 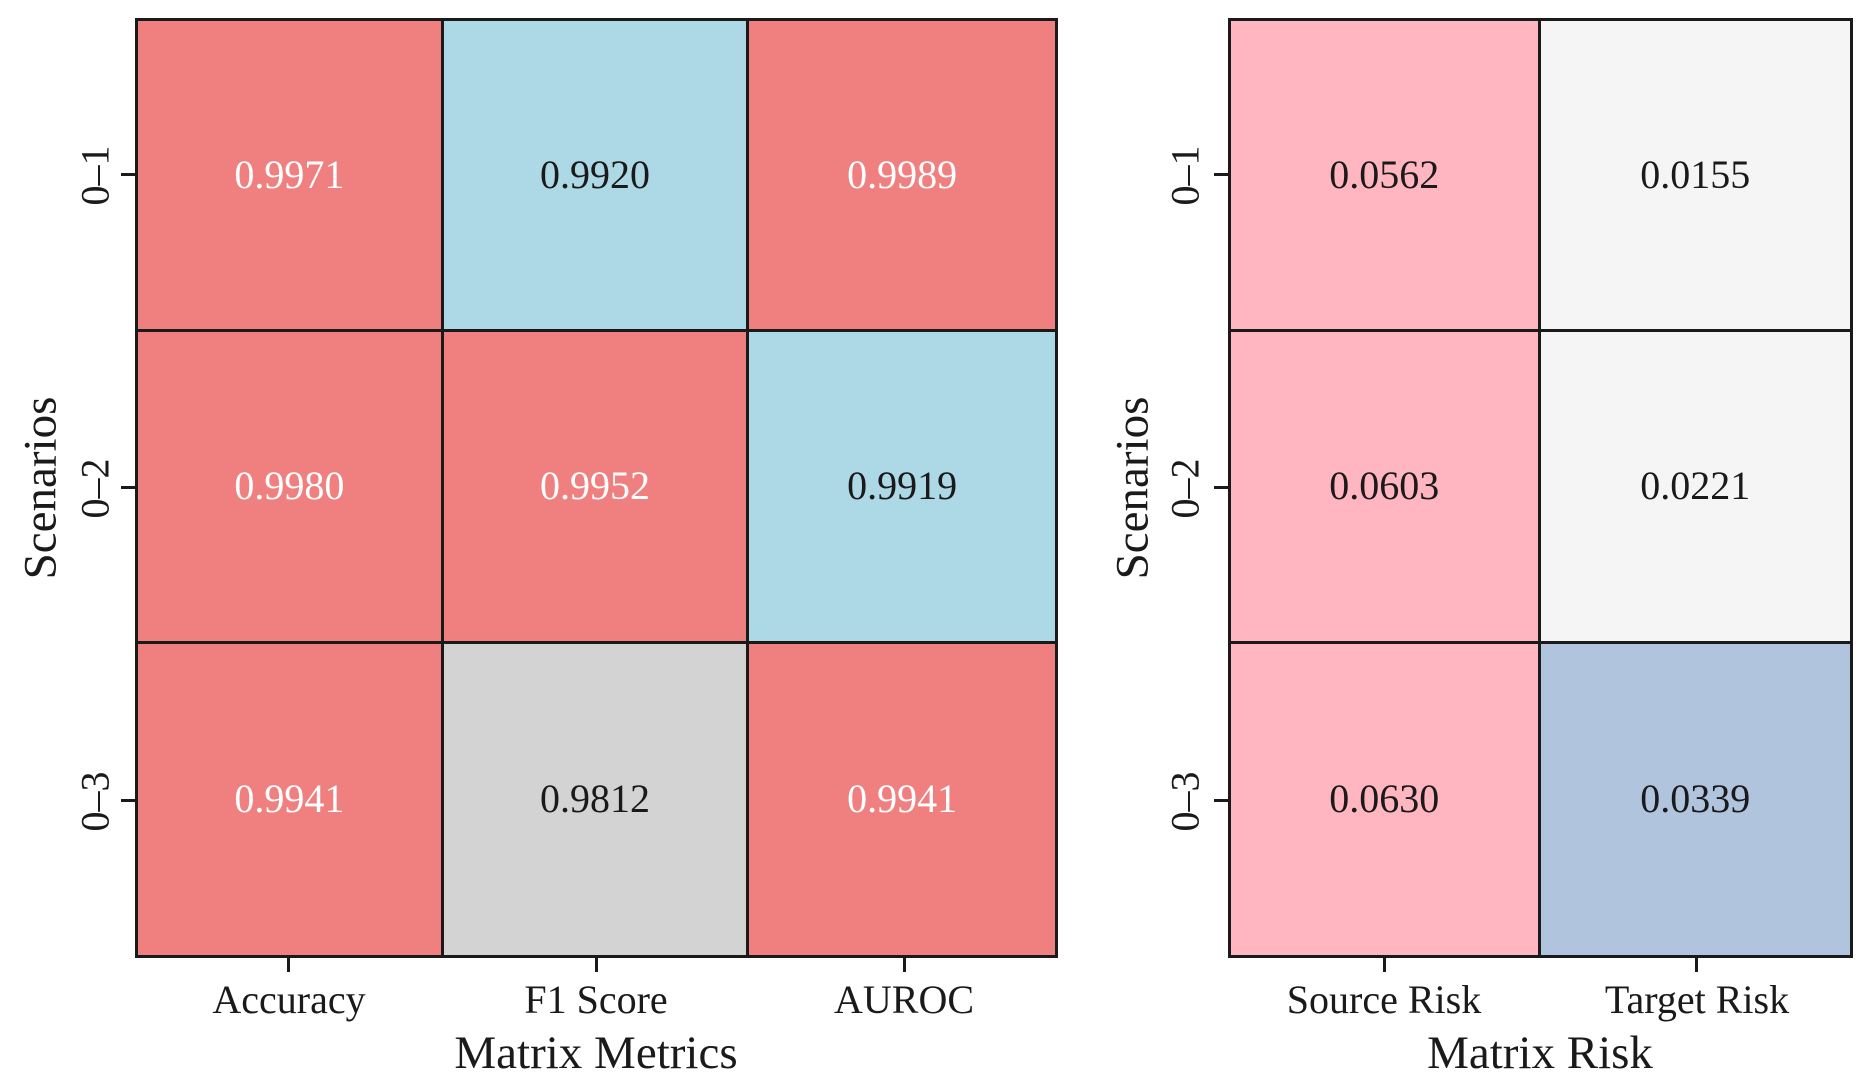 I want to click on cell-value: 0.9952, so click(x=594, y=486).